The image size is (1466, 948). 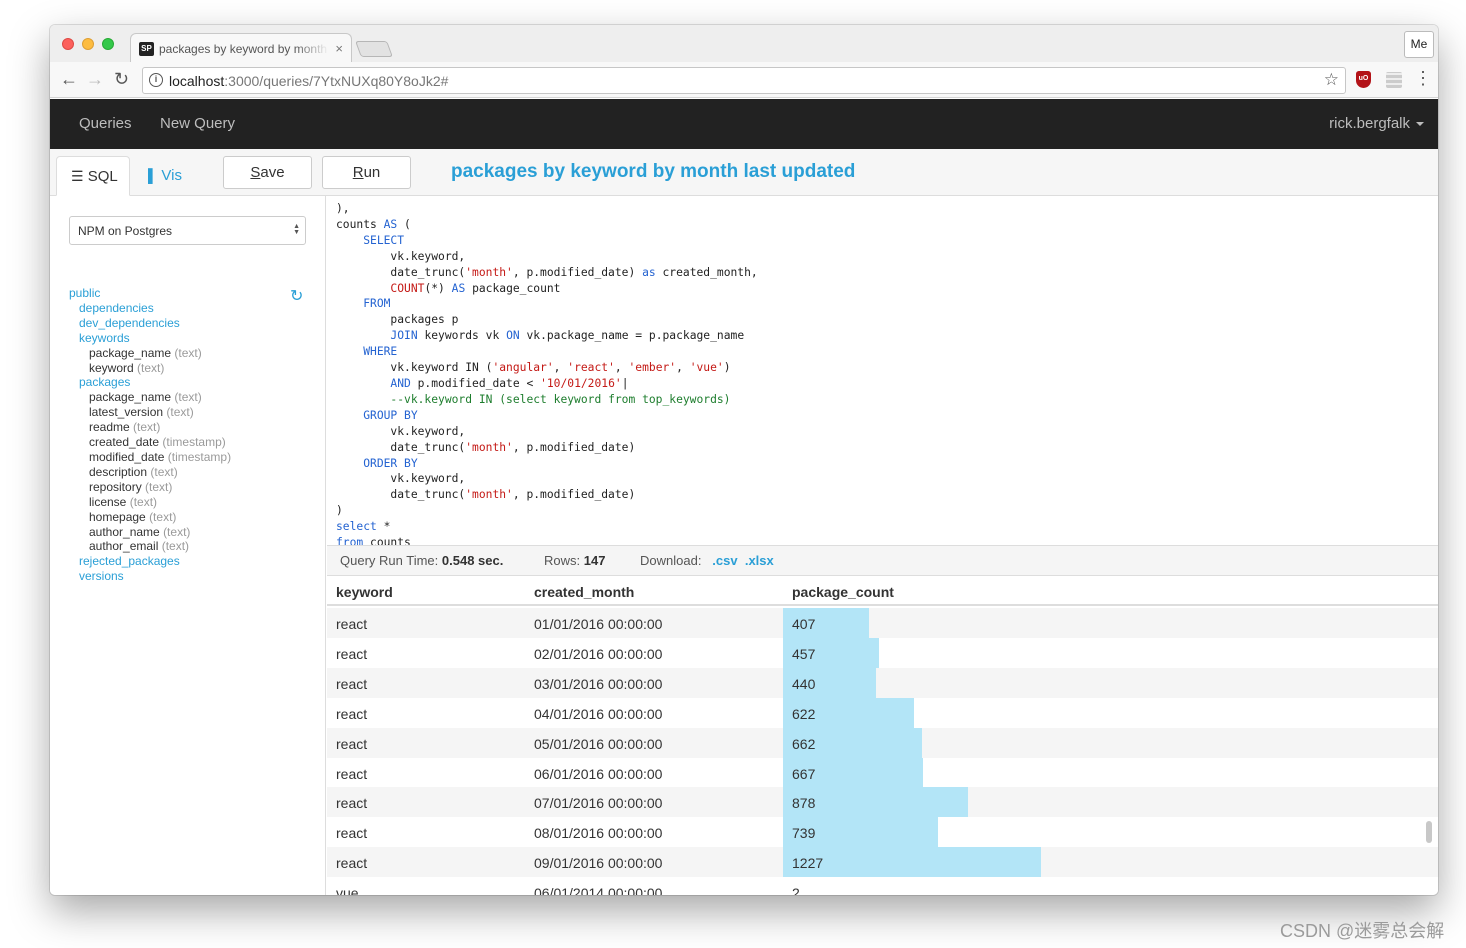 I want to click on maximize-window-button, so click(x=108, y=44).